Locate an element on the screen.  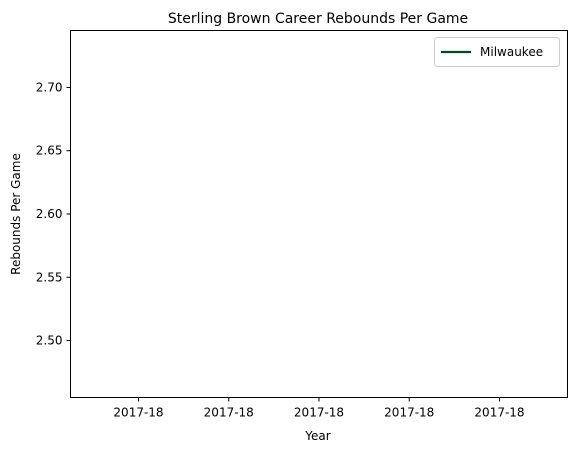
y-axis-label: Rebounds Per Game is located at coordinates (16, 214).